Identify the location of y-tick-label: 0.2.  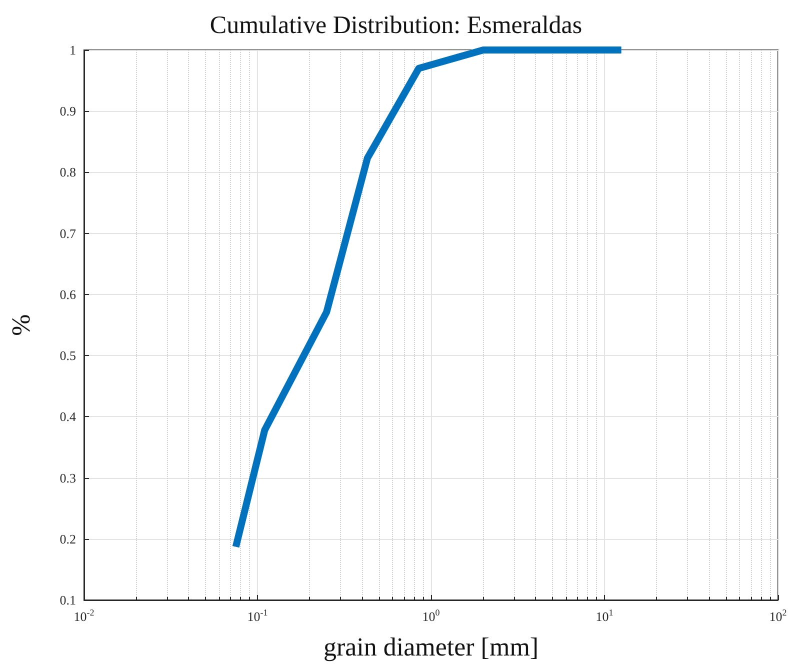
(68, 538).